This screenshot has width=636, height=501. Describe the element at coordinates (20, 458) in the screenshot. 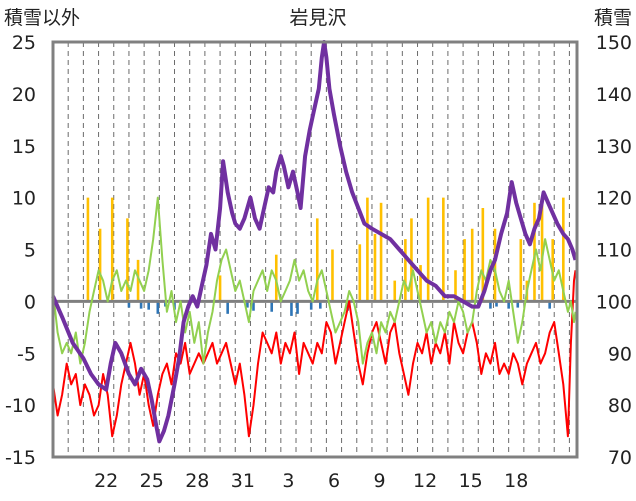

I see `left-tick-label: -15` at that location.